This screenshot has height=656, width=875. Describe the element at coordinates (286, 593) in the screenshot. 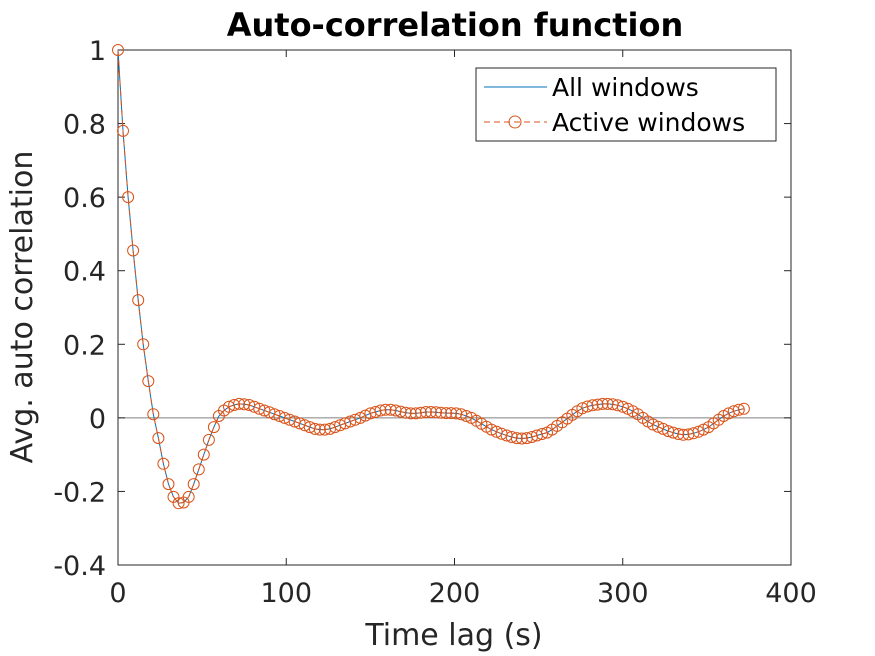

I see `x-tick-label: 100` at that location.